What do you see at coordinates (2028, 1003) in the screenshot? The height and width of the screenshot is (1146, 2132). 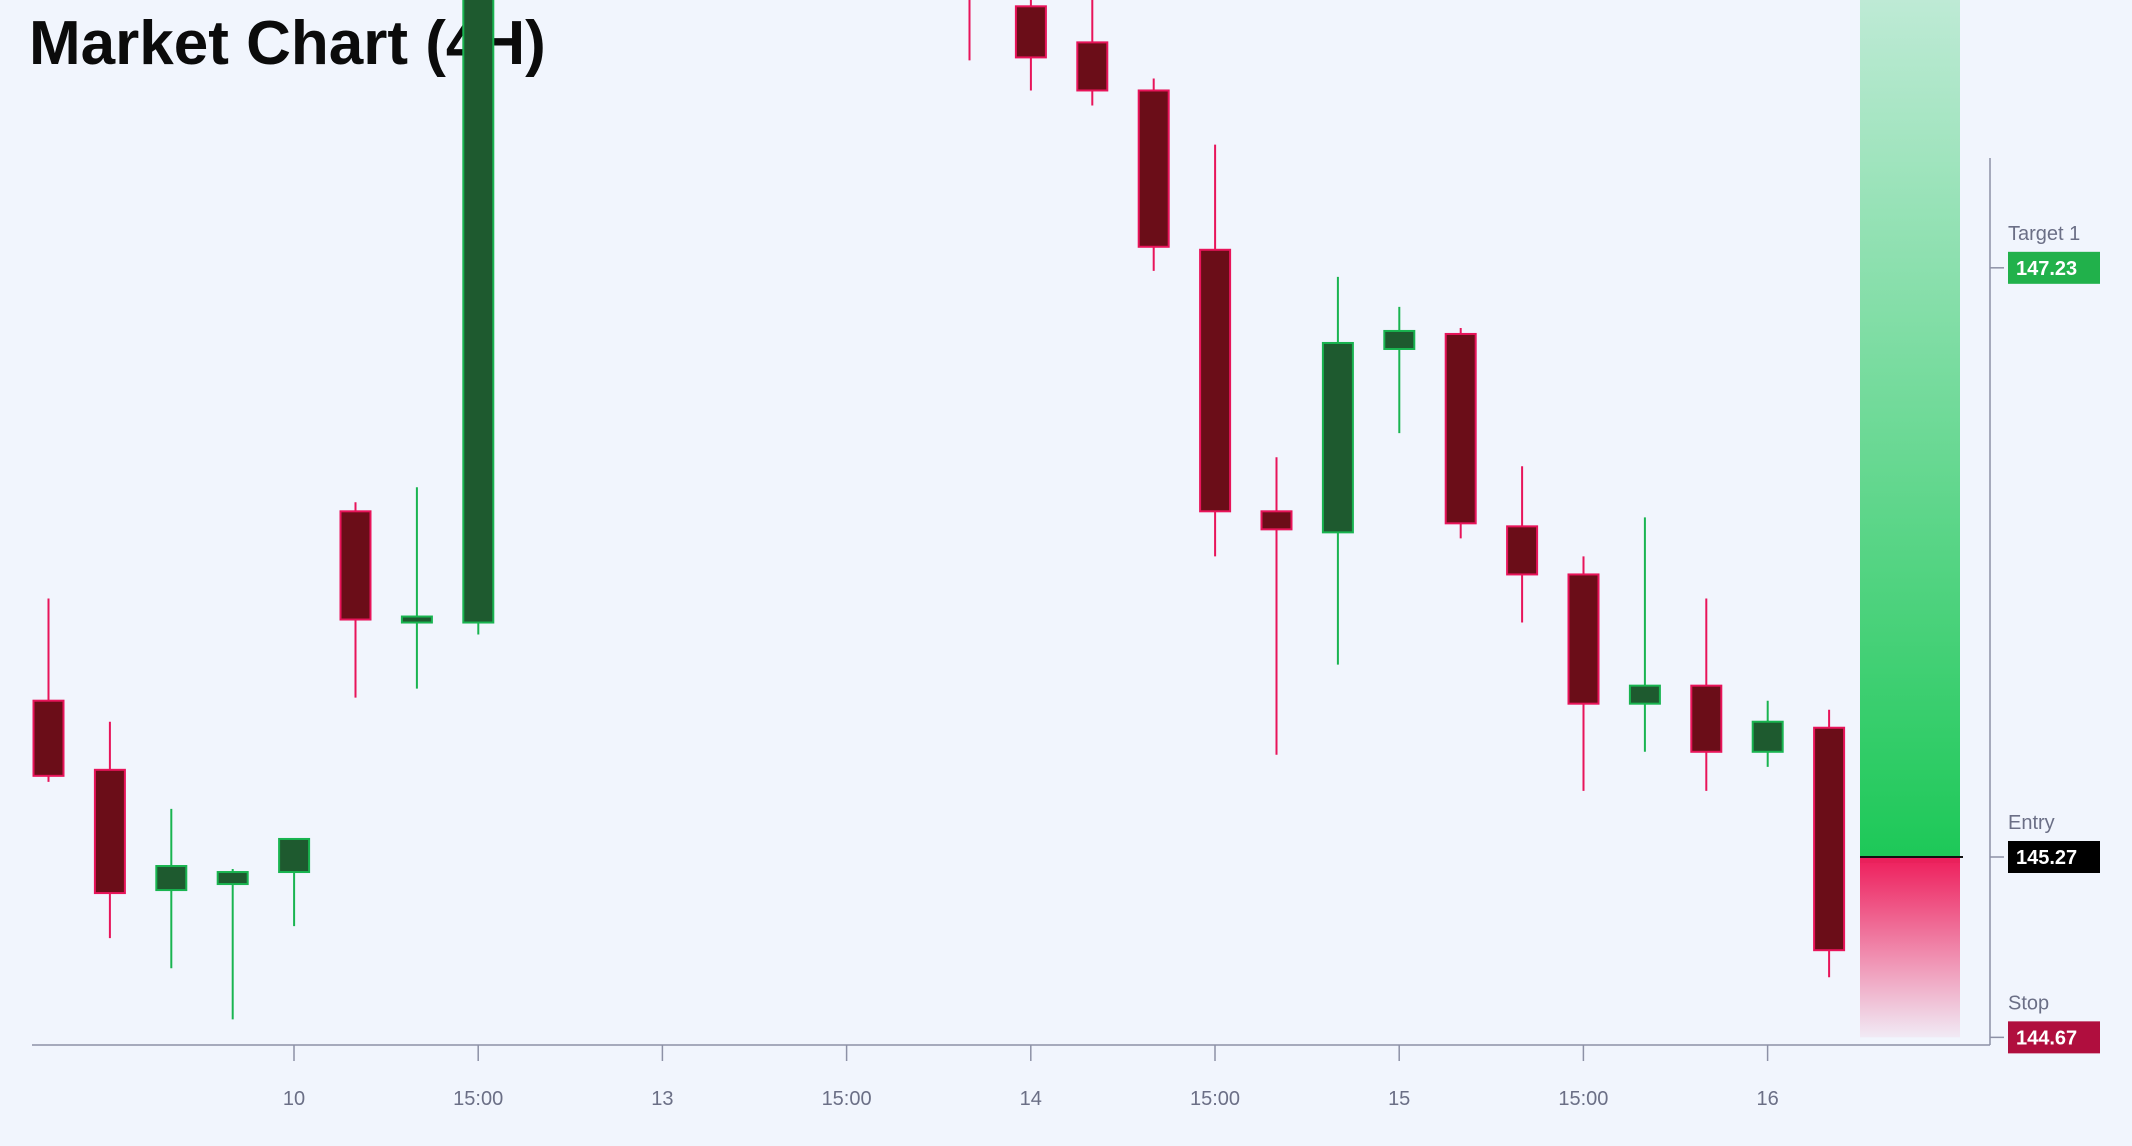 I see `price-label-name: Stop` at bounding box center [2028, 1003].